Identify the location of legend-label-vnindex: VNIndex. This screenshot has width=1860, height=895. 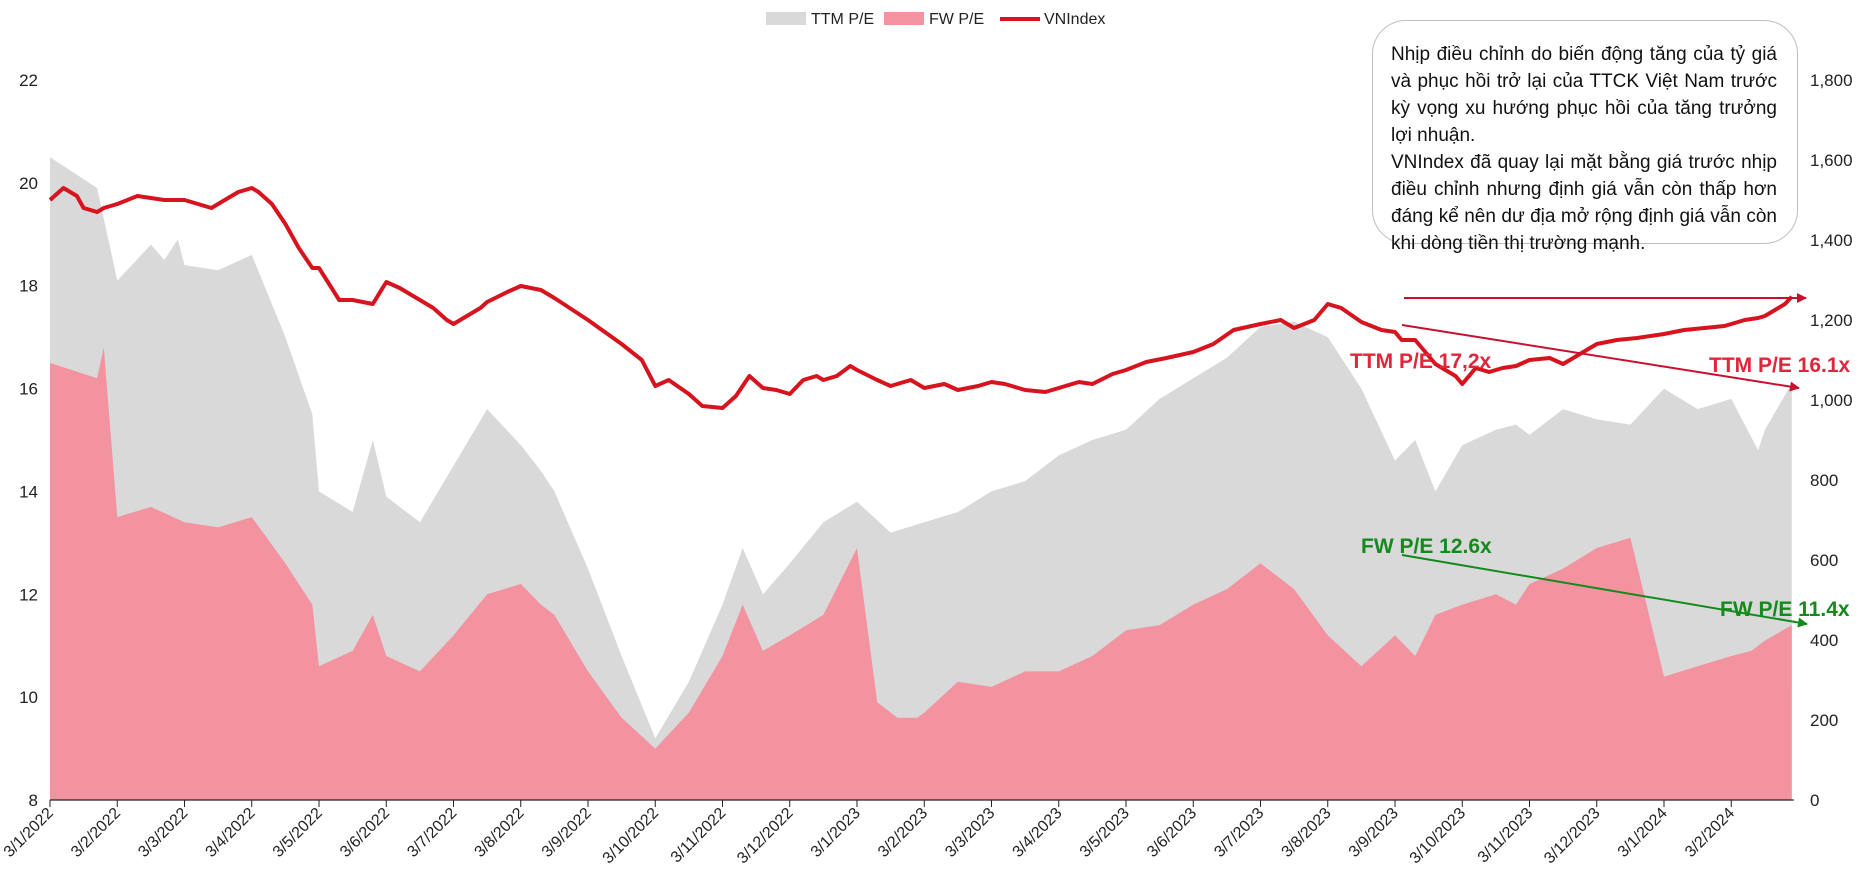
(1074, 19).